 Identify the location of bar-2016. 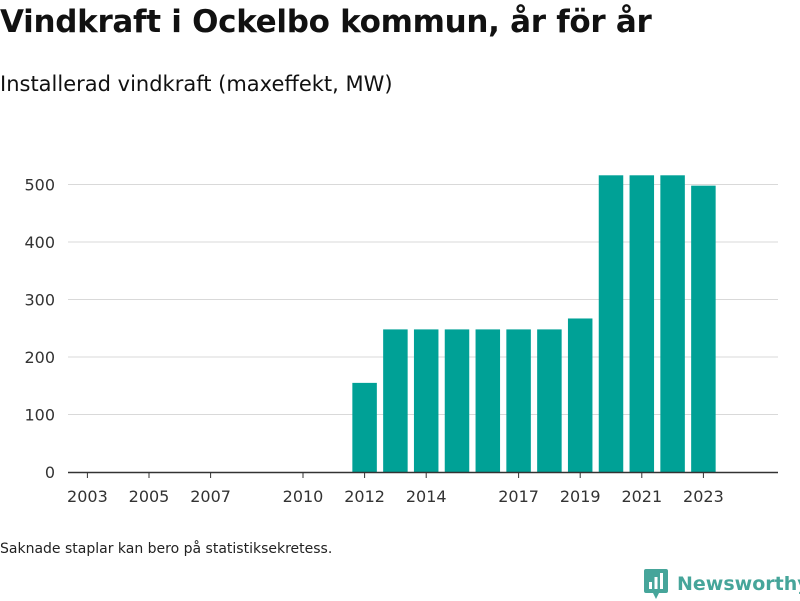
(488, 400).